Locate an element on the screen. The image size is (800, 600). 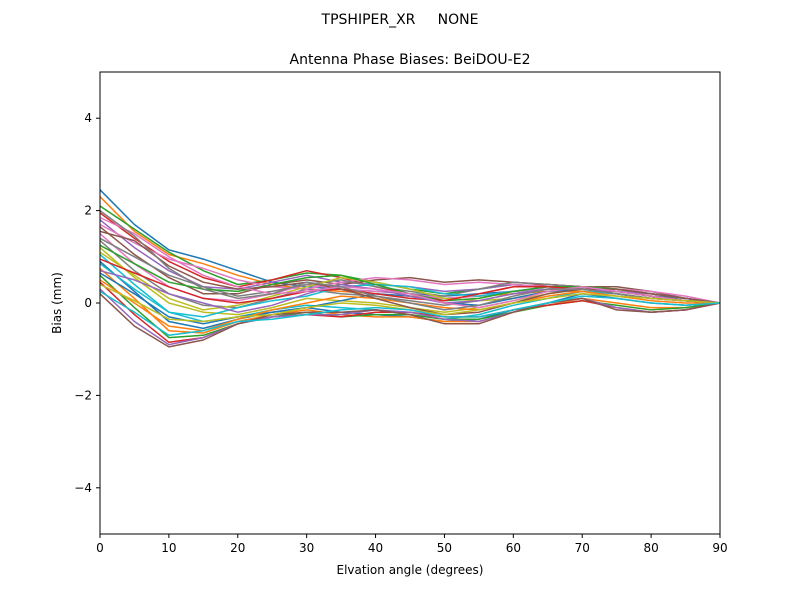
x-tick-label: 40 is located at coordinates (375, 548).